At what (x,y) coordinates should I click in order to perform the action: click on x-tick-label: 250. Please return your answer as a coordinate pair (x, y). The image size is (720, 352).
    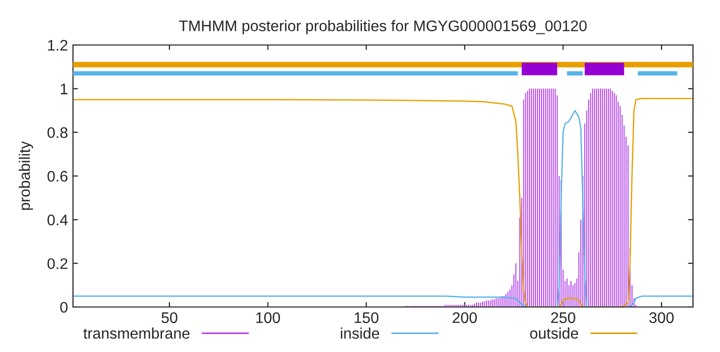
    Looking at the image, I should click on (563, 318).